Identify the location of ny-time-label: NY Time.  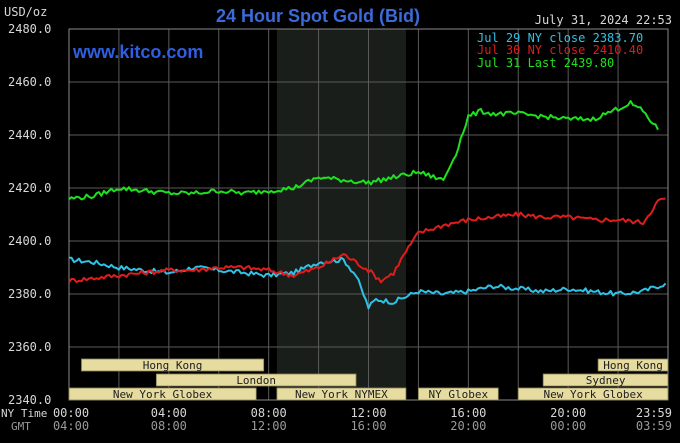
(24, 413).